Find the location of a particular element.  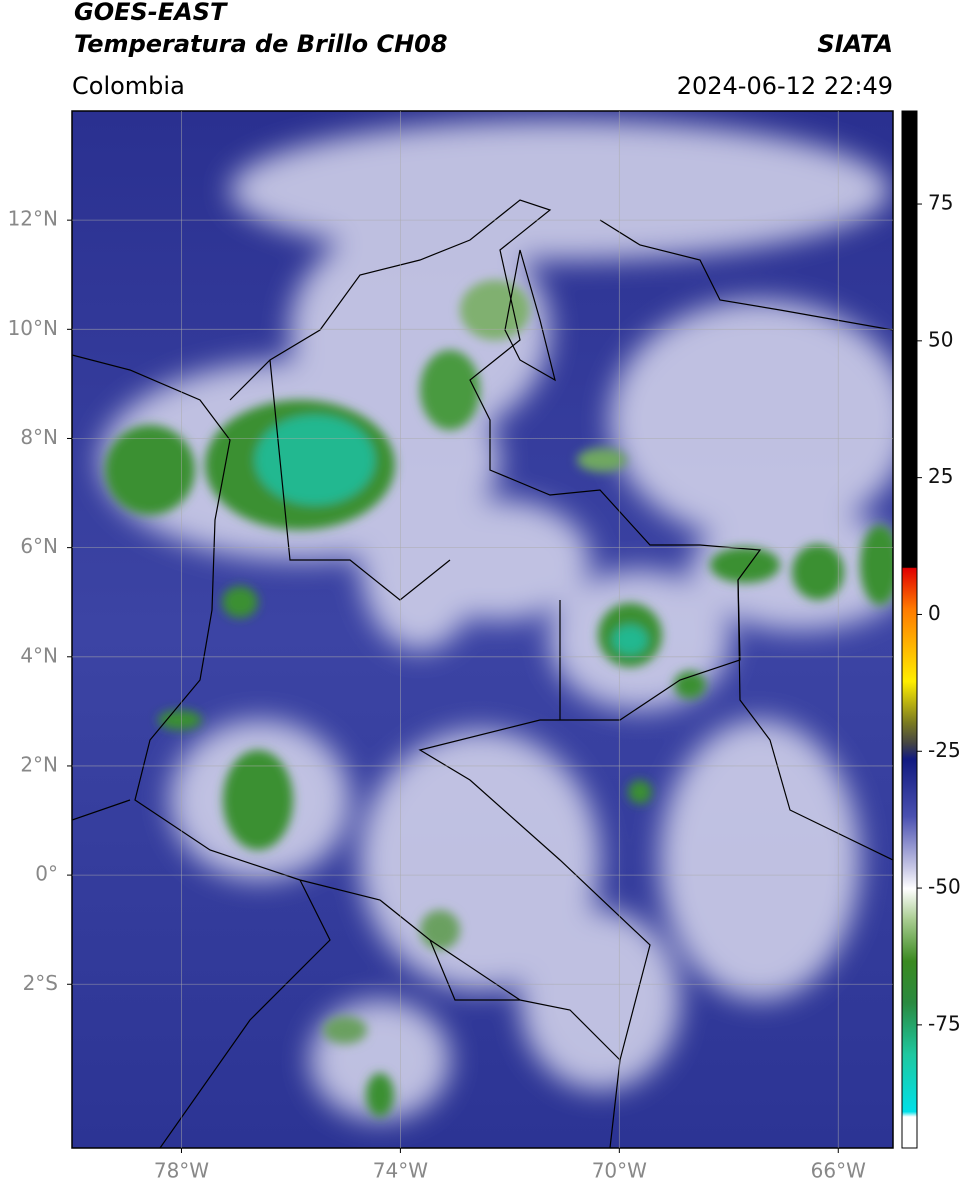

datetime: 2024-06-12 22:49 is located at coordinates (785, 86).